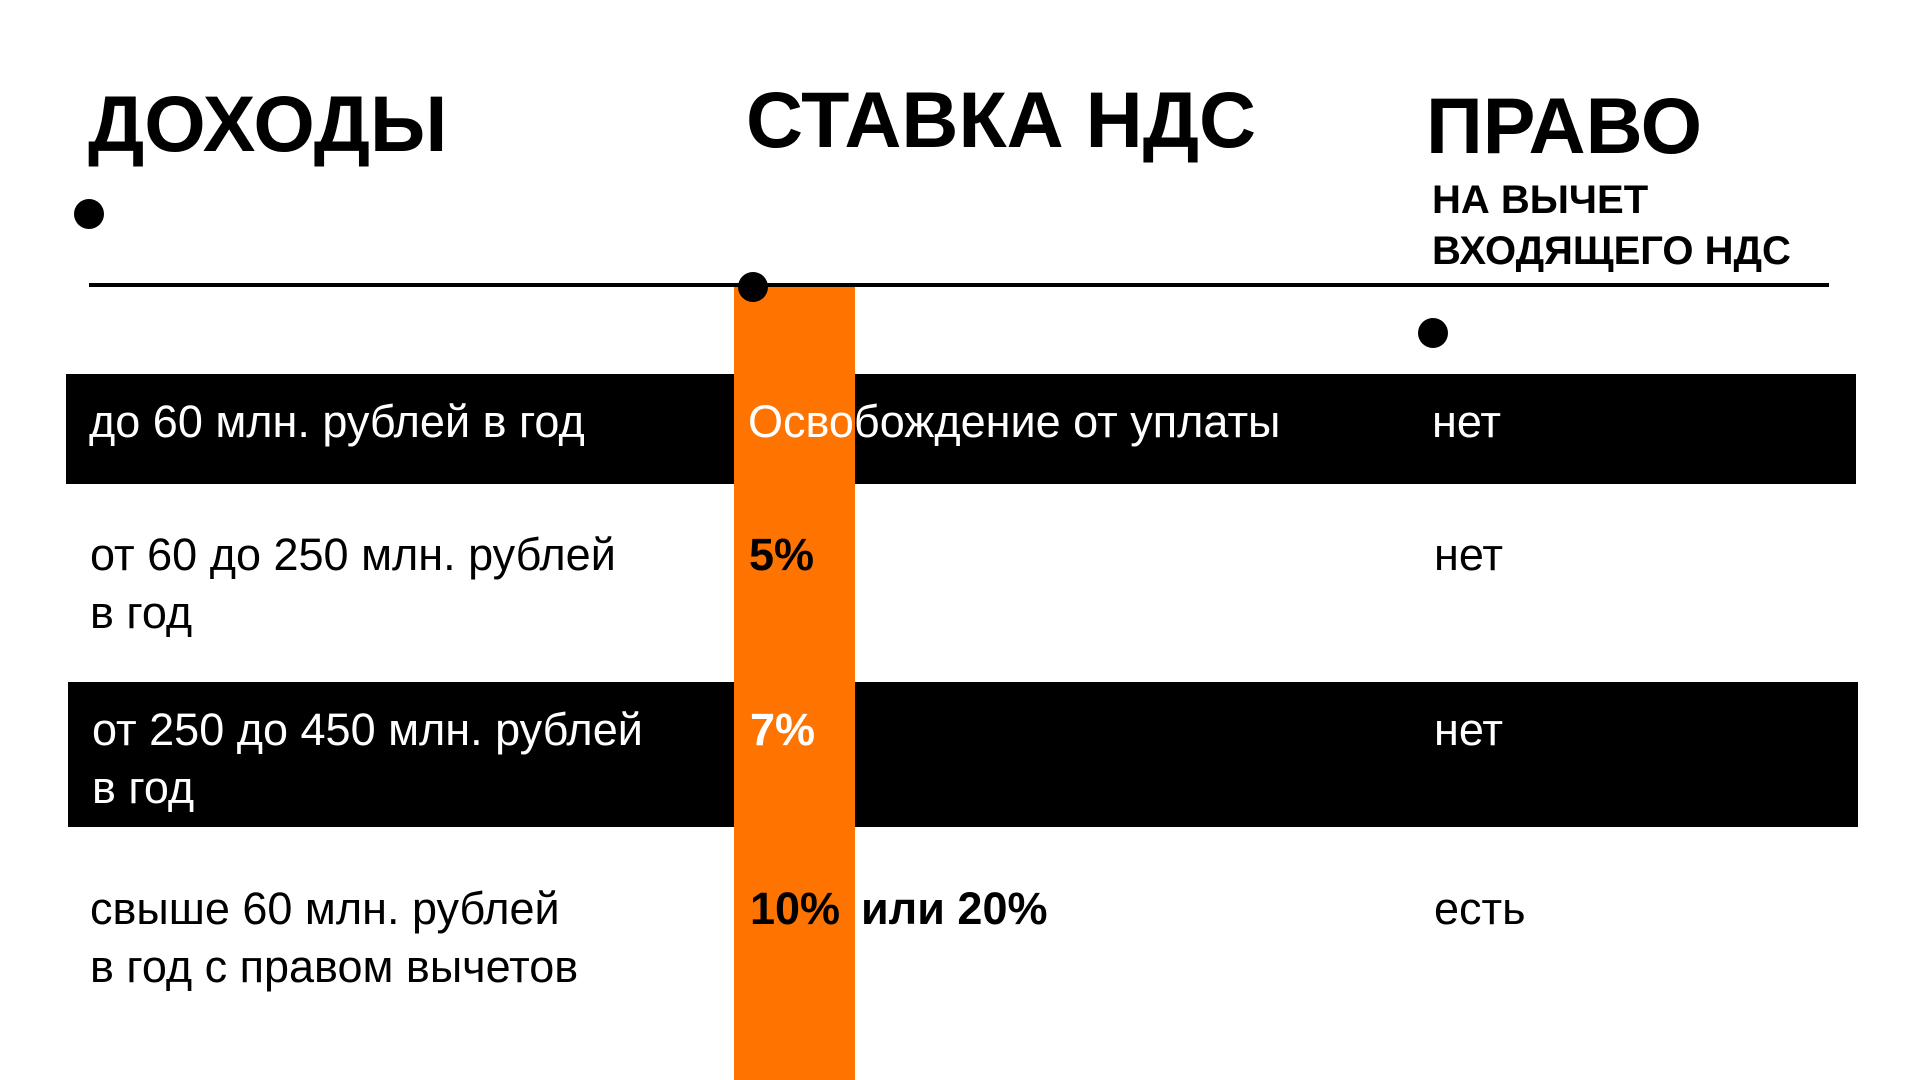 This screenshot has height=1080, width=1920. What do you see at coordinates (1433, 333) in the screenshot?
I see `deduction-bullet-dot` at bounding box center [1433, 333].